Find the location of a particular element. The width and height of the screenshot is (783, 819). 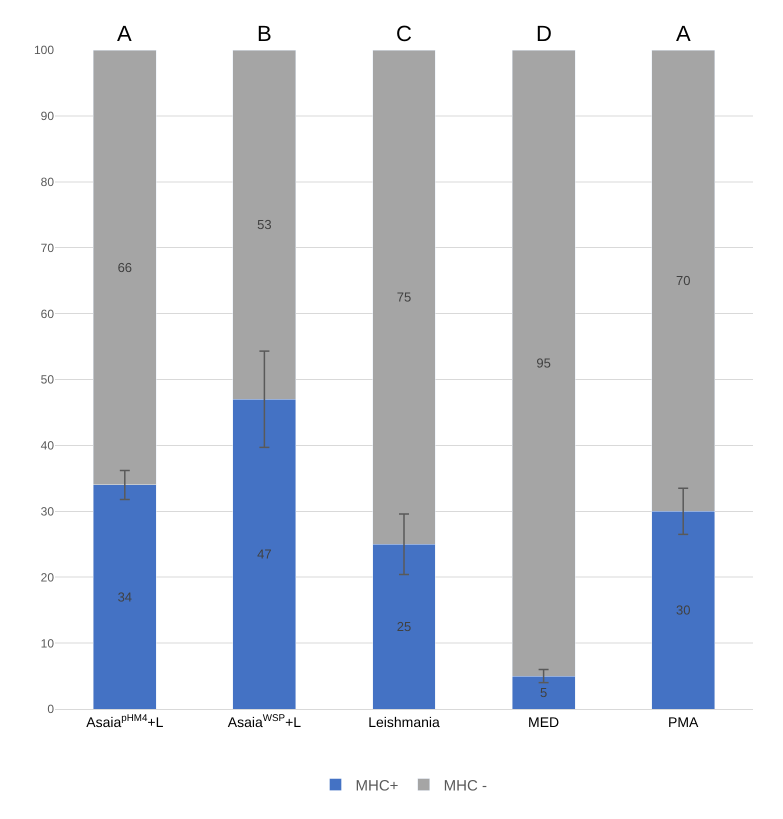

x-tick-label: MED is located at coordinates (544, 722).